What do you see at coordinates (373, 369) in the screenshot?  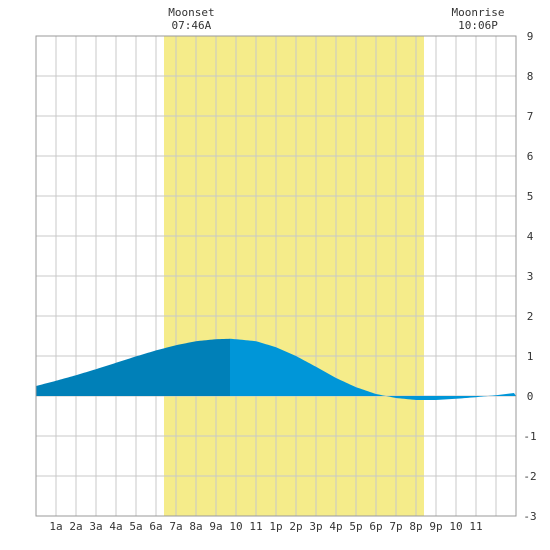 I see `tide-area-falling` at bounding box center [373, 369].